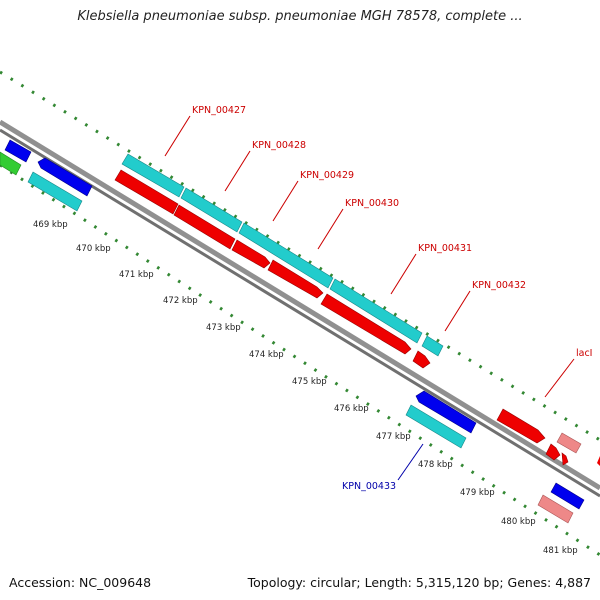 The width and height of the screenshot is (600, 600). What do you see at coordinates (11, 163) in the screenshot?
I see `other-feature` at bounding box center [11, 163].